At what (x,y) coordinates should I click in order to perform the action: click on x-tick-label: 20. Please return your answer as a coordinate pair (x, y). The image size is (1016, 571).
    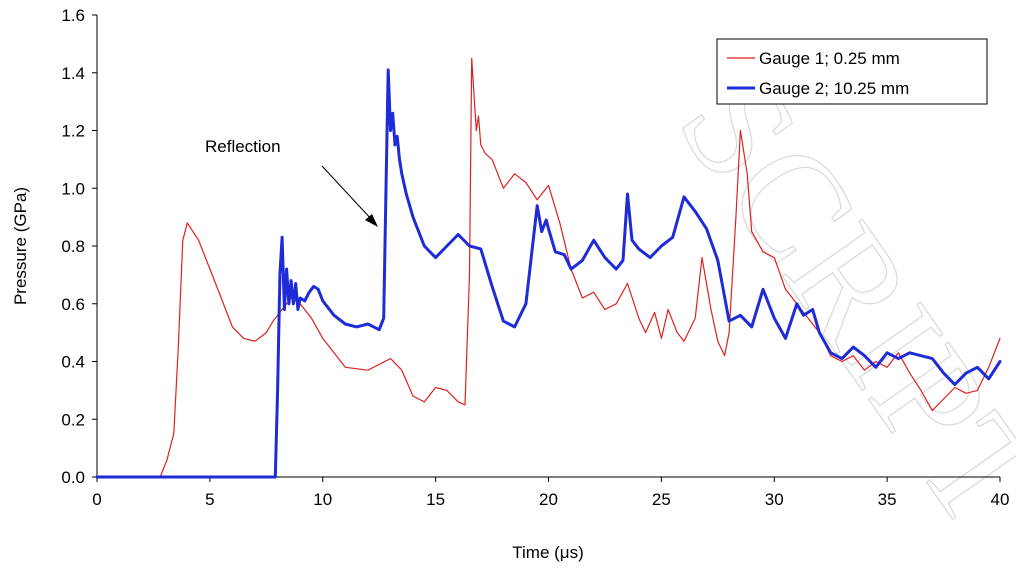
    Looking at the image, I should click on (548, 499).